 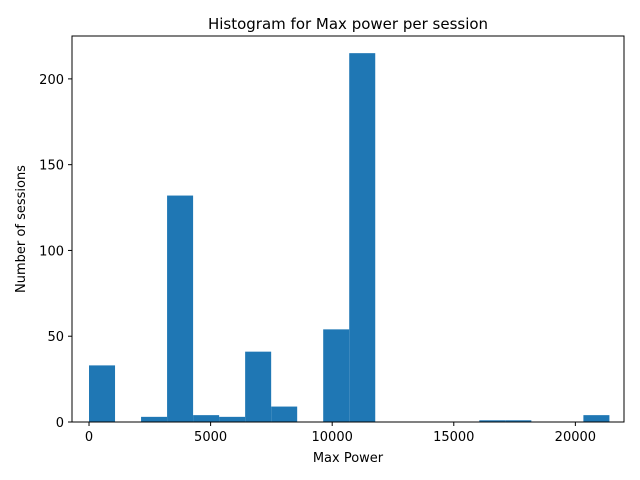 What do you see at coordinates (21, 229) in the screenshot?
I see `y-axis-label: Number of sessions` at bounding box center [21, 229].